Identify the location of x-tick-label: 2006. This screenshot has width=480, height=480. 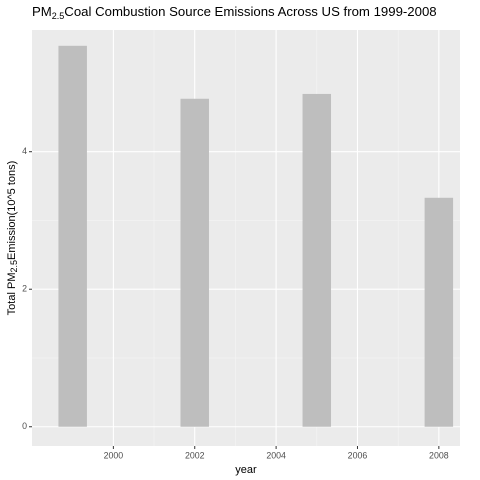
(358, 455).